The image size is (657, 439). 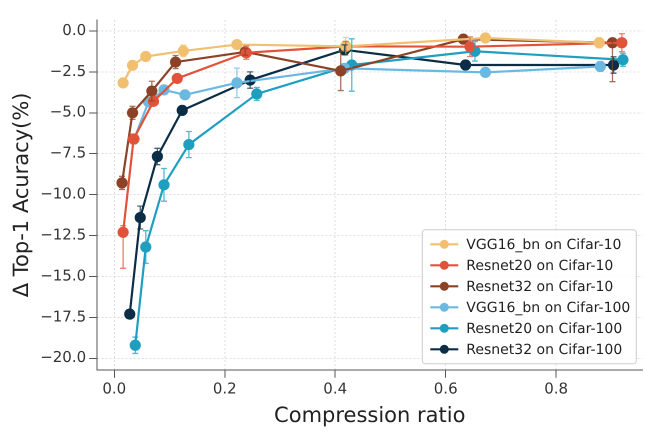 I want to click on x-tick-label: 0.6, so click(x=446, y=389).